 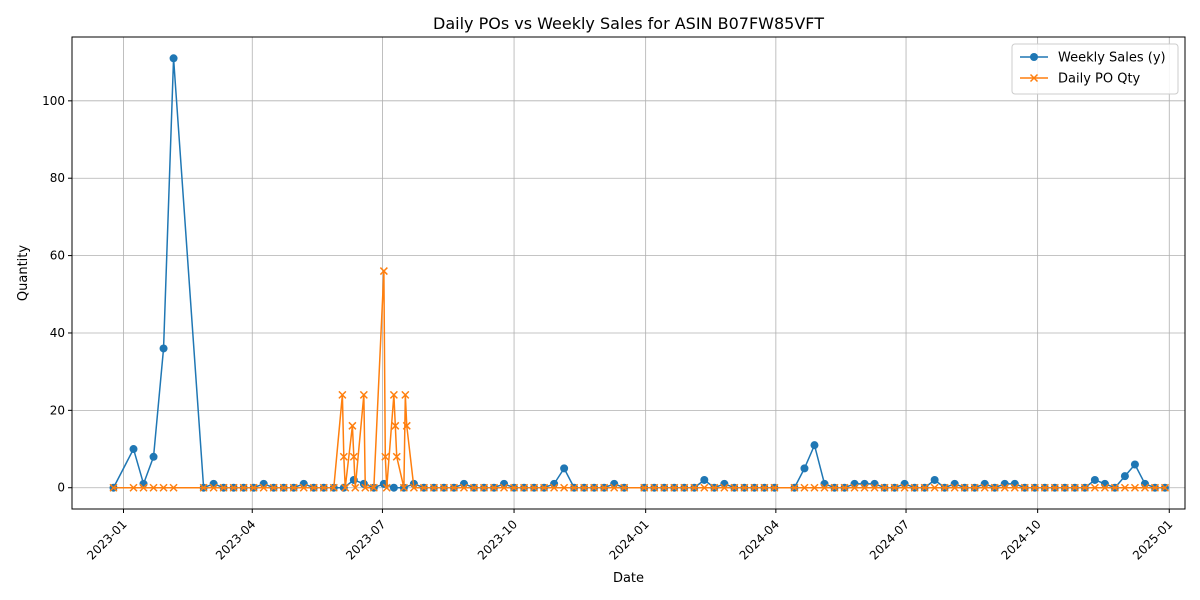 What do you see at coordinates (61, 488) in the screenshot?
I see `y-tick-label: 0` at bounding box center [61, 488].